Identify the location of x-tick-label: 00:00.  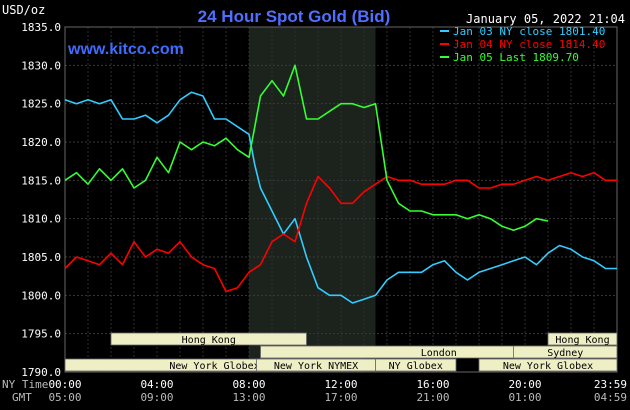
(64, 384).